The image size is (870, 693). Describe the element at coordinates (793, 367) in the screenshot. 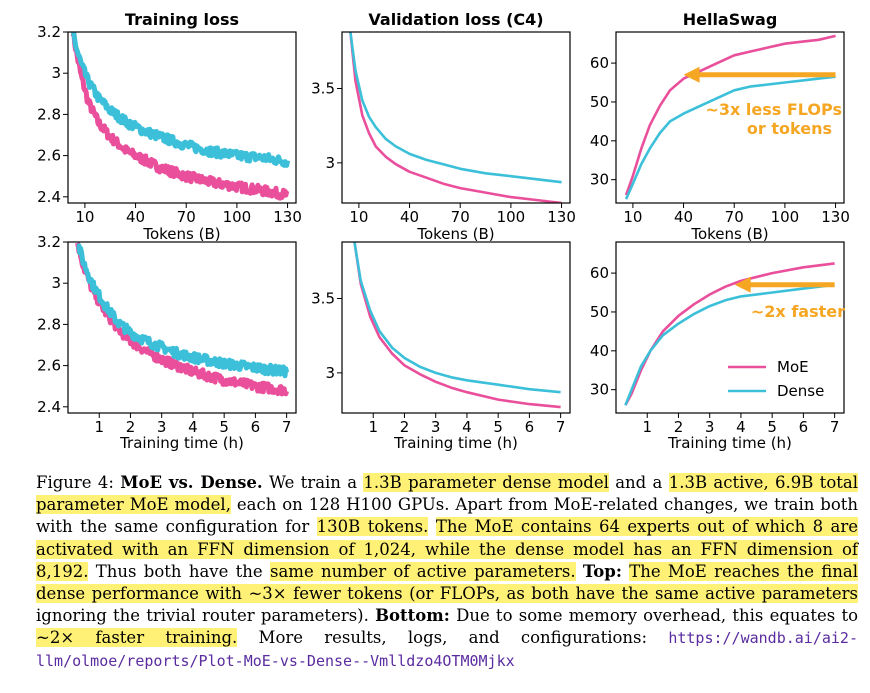

I see `legend-moe-label: MoE` at that location.